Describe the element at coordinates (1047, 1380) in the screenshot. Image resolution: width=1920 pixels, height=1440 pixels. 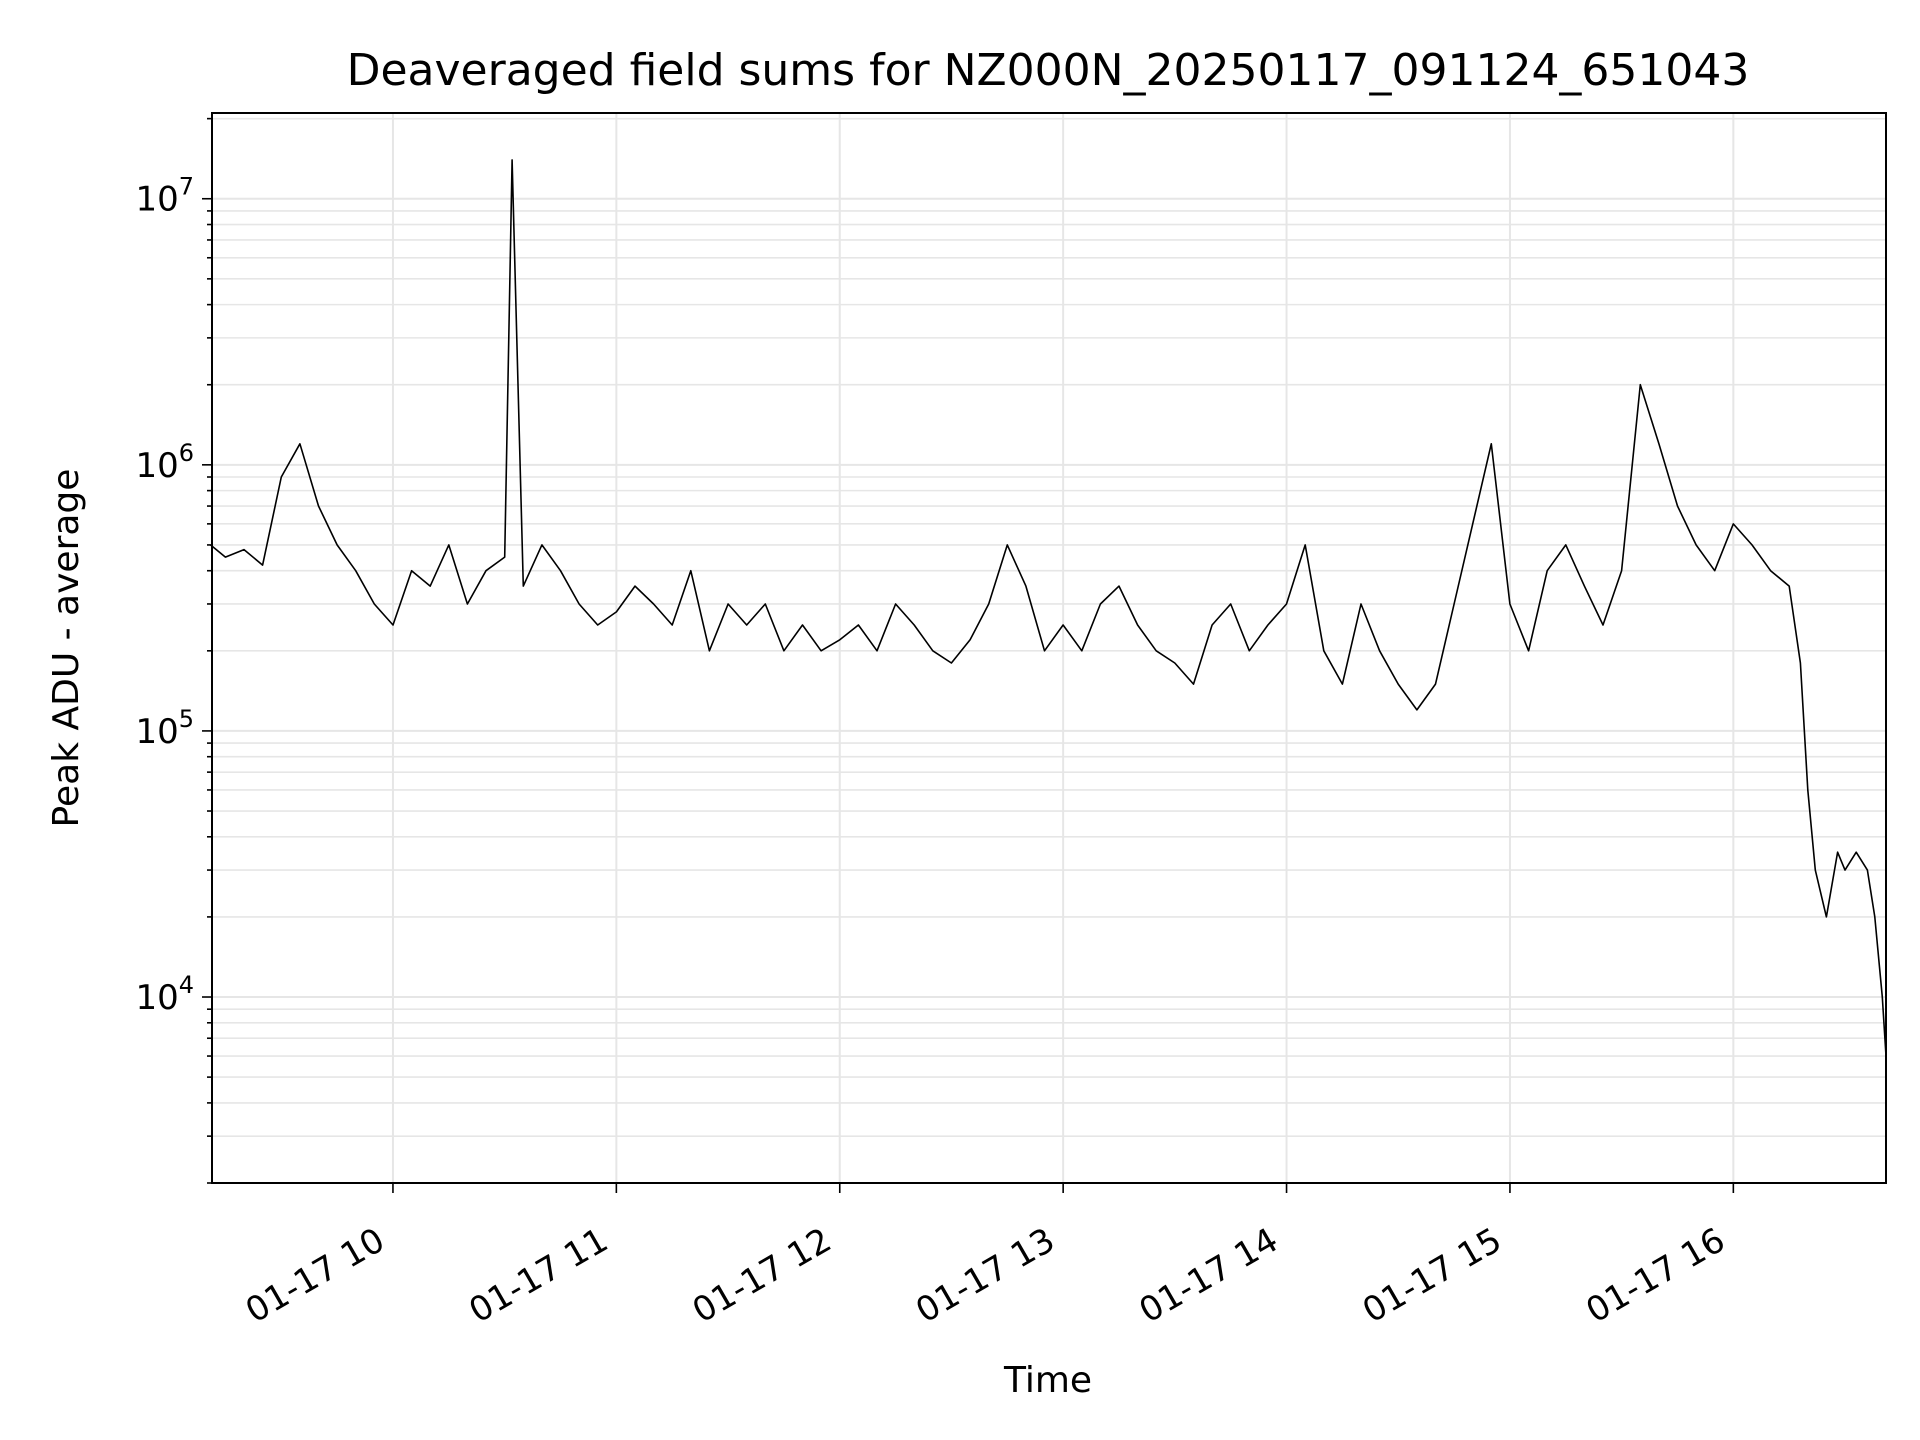
I see `x-axis-label: Time` at that location.